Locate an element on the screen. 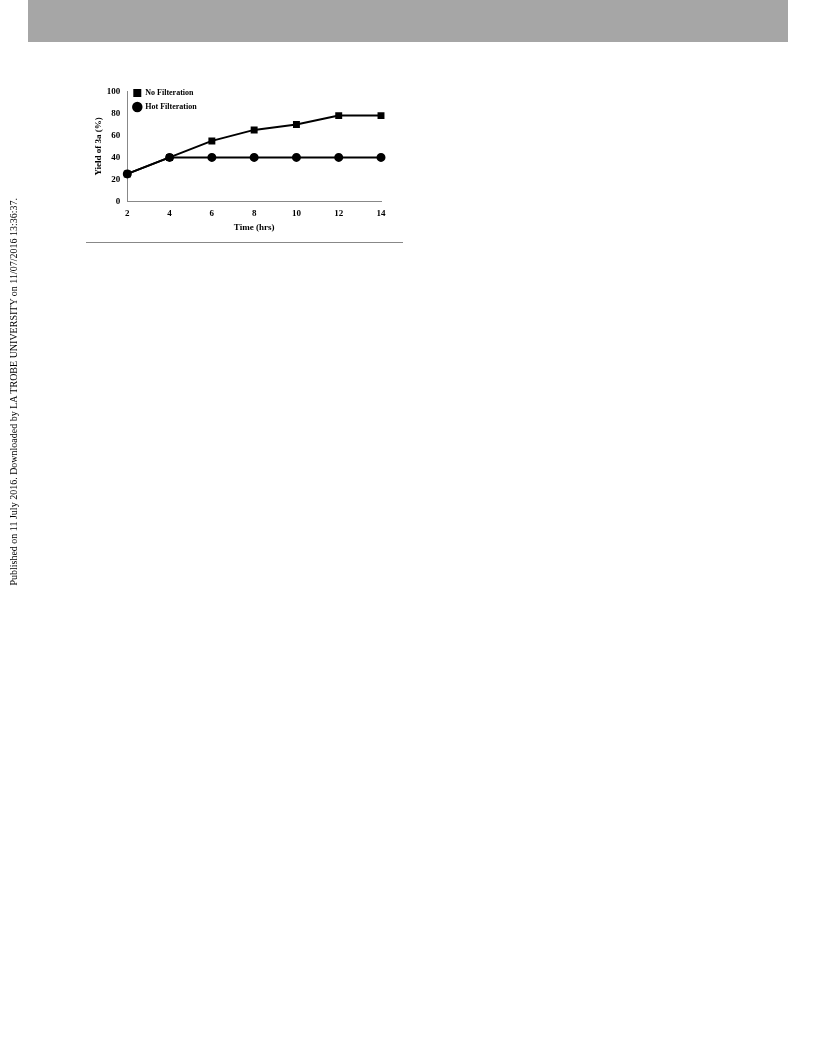 This screenshot has width=816, height=1056. y-tick-label: 40 is located at coordinates (116, 156).